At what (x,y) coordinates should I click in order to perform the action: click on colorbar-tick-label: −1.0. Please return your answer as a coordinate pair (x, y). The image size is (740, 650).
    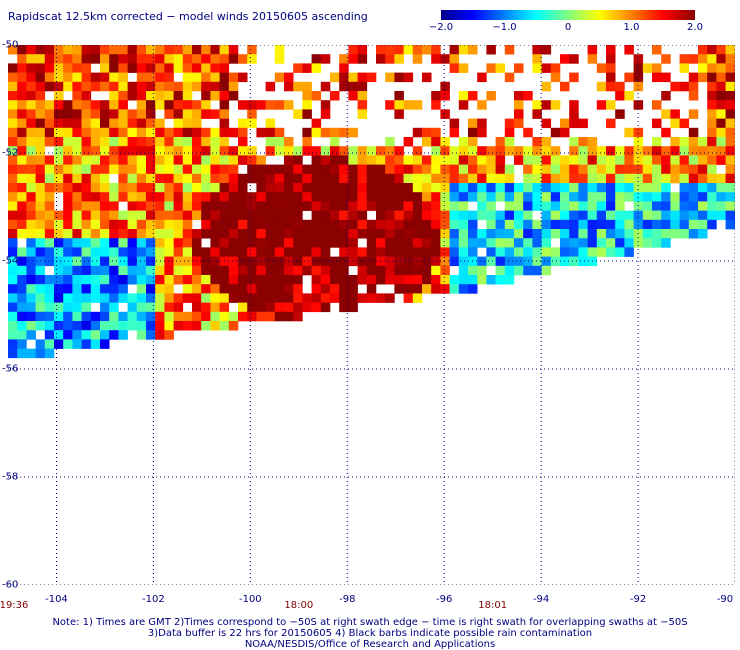
    Looking at the image, I should click on (504, 27).